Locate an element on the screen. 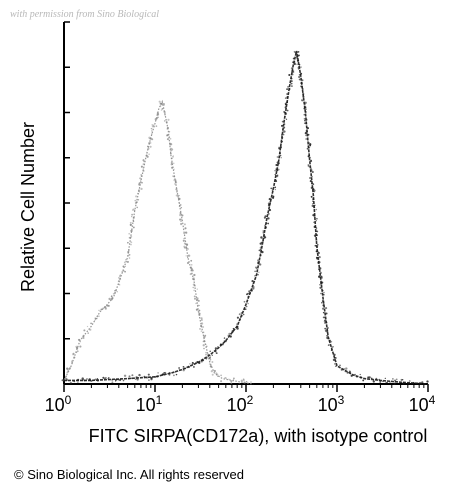  x-tick-label: 10³ is located at coordinates (331, 404).